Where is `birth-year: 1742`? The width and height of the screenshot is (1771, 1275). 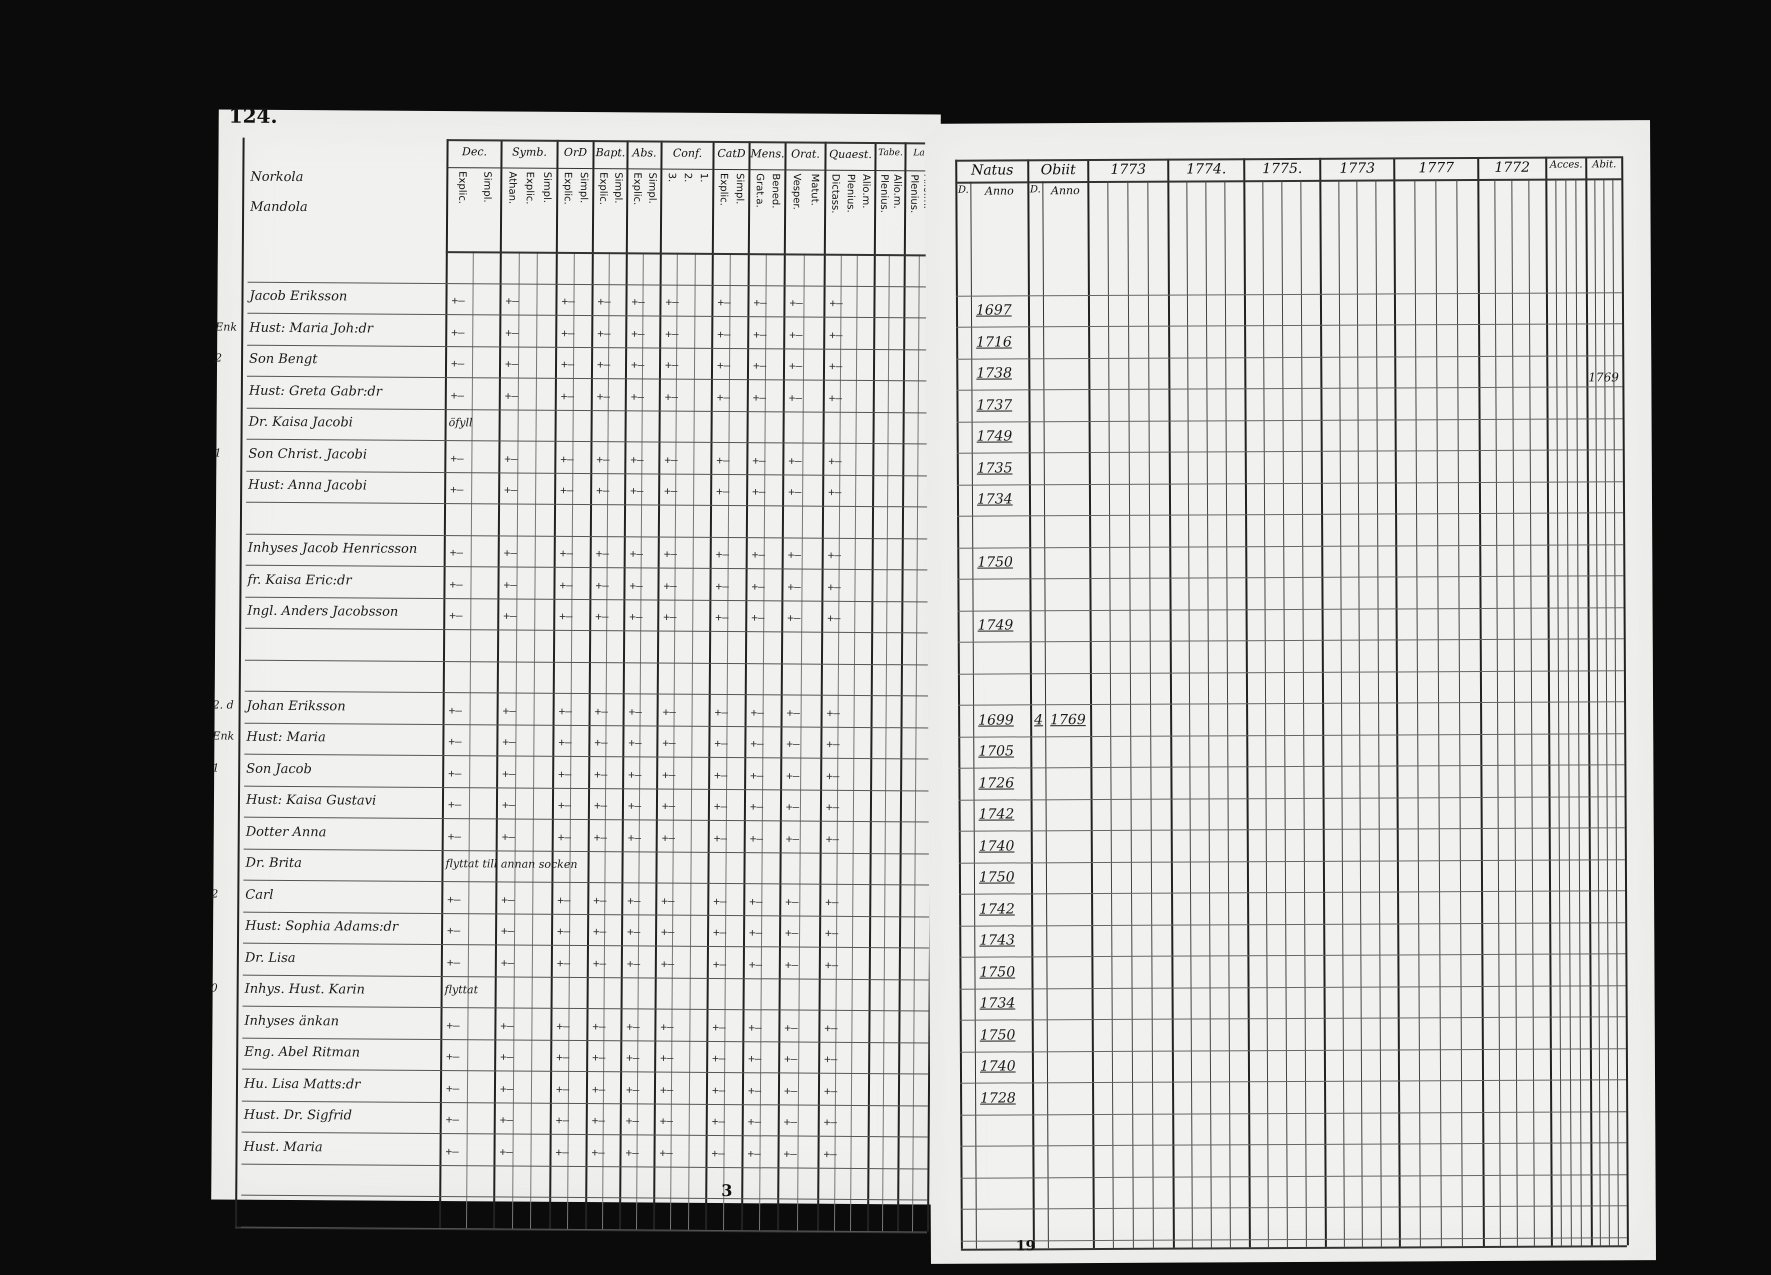
birth-year: 1742 is located at coordinates (996, 814).